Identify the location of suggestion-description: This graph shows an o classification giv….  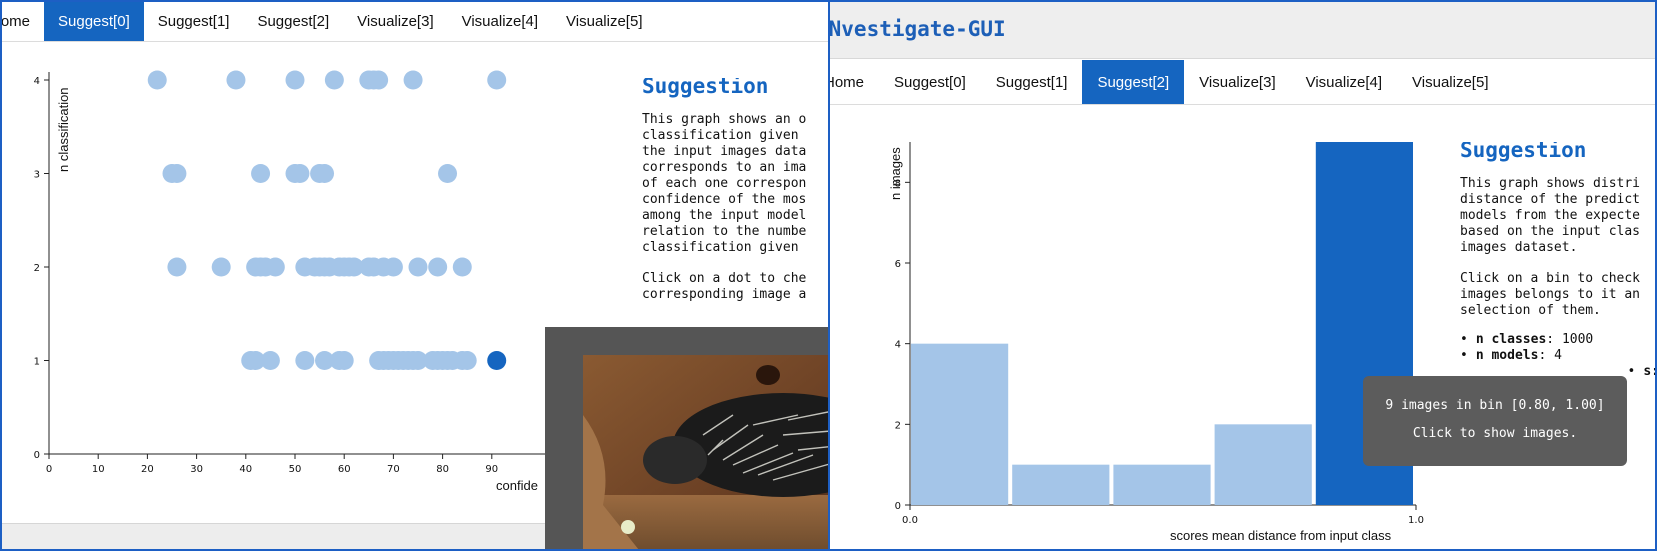
(724, 183).